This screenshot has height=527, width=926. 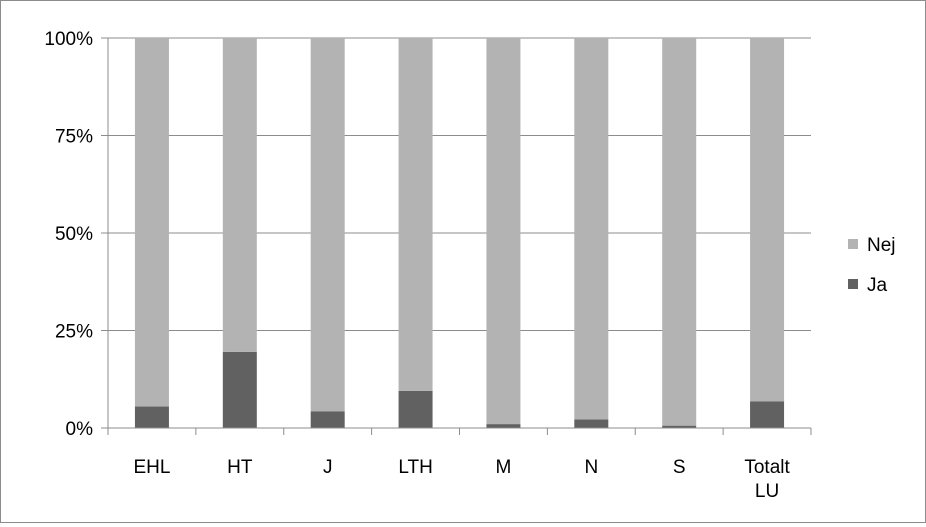 I want to click on y-axis-tick-labels: 0% 25% 50% 75% 100%, so click(x=68, y=234).